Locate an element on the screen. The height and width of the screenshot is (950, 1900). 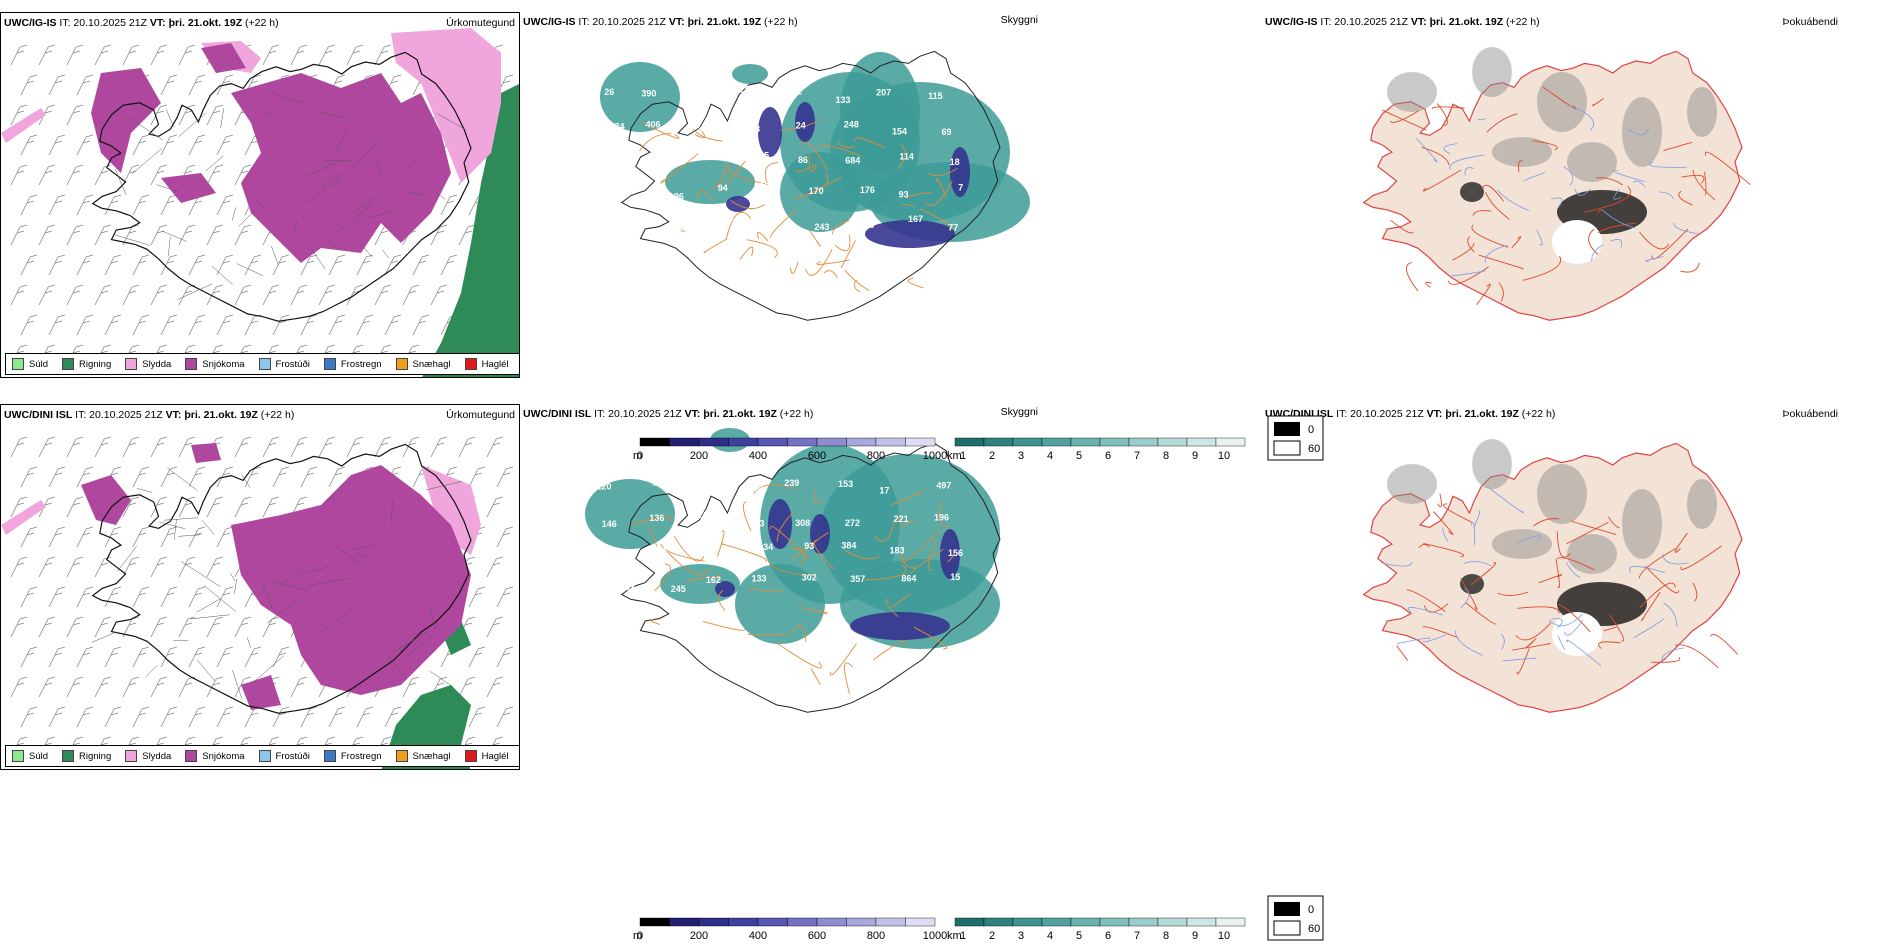
fog-area is located at coordinates (1412, 484).